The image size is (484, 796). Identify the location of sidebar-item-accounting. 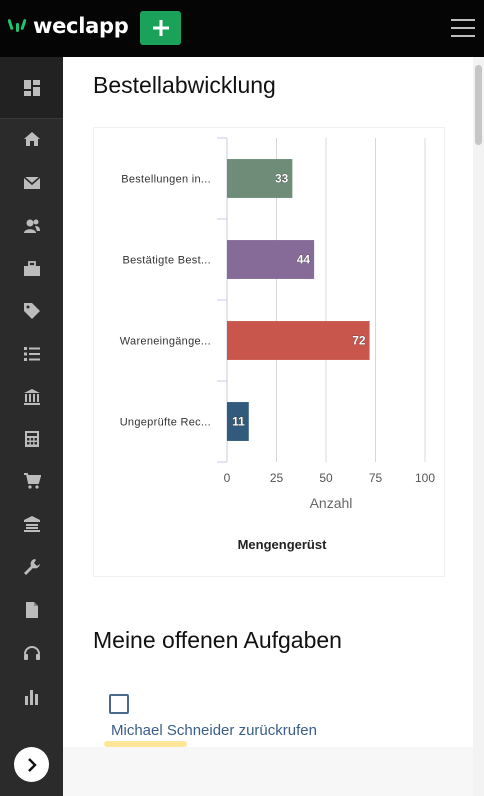
(31, 439).